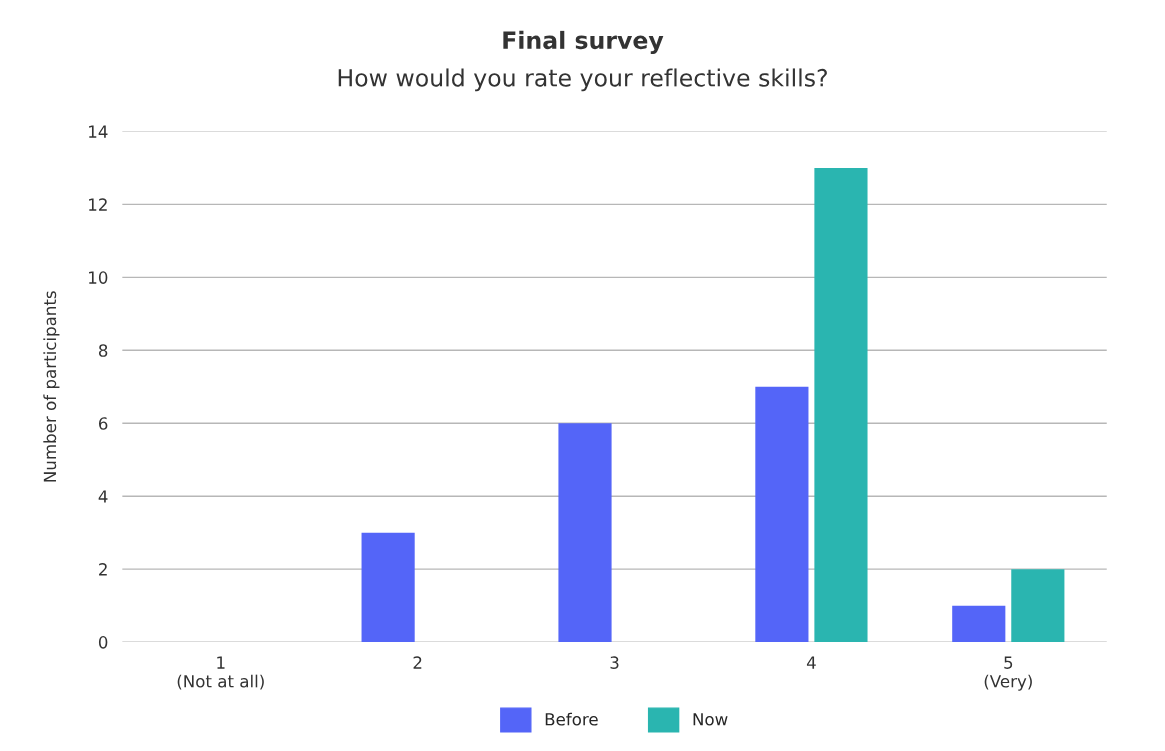 This screenshot has height=751, width=1165. Describe the element at coordinates (103, 569) in the screenshot. I see `y-tick-label: 2` at that location.